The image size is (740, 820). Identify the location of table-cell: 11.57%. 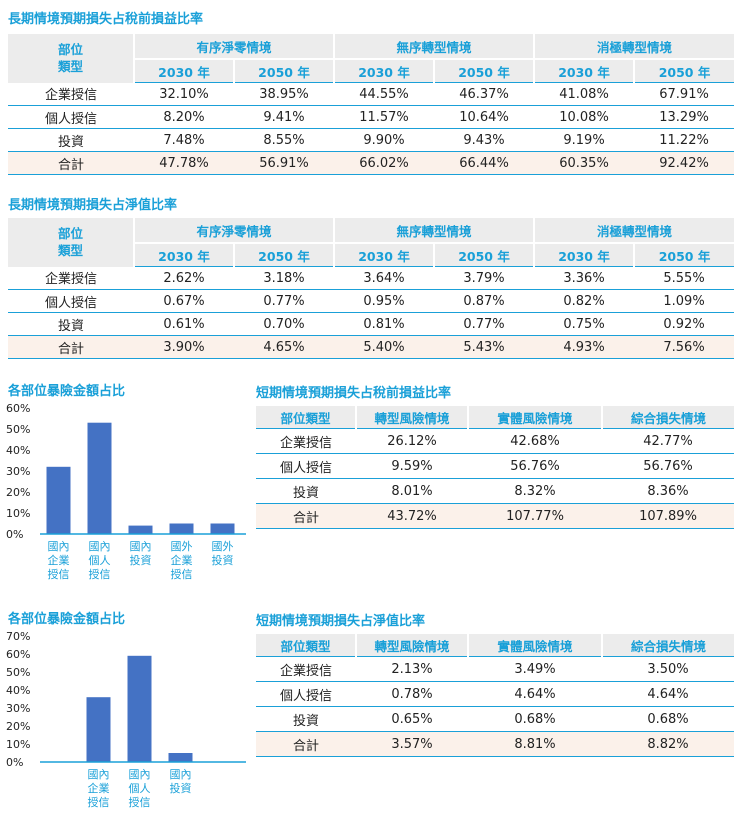
(384, 117).